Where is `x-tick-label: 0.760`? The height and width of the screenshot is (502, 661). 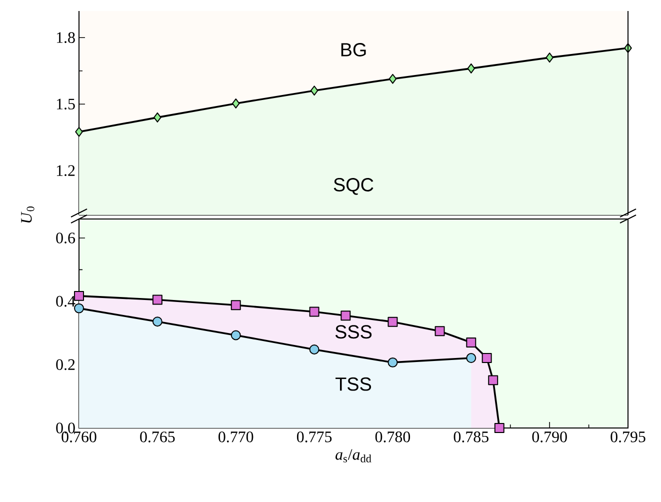 x-tick-label: 0.760 is located at coordinates (79, 437).